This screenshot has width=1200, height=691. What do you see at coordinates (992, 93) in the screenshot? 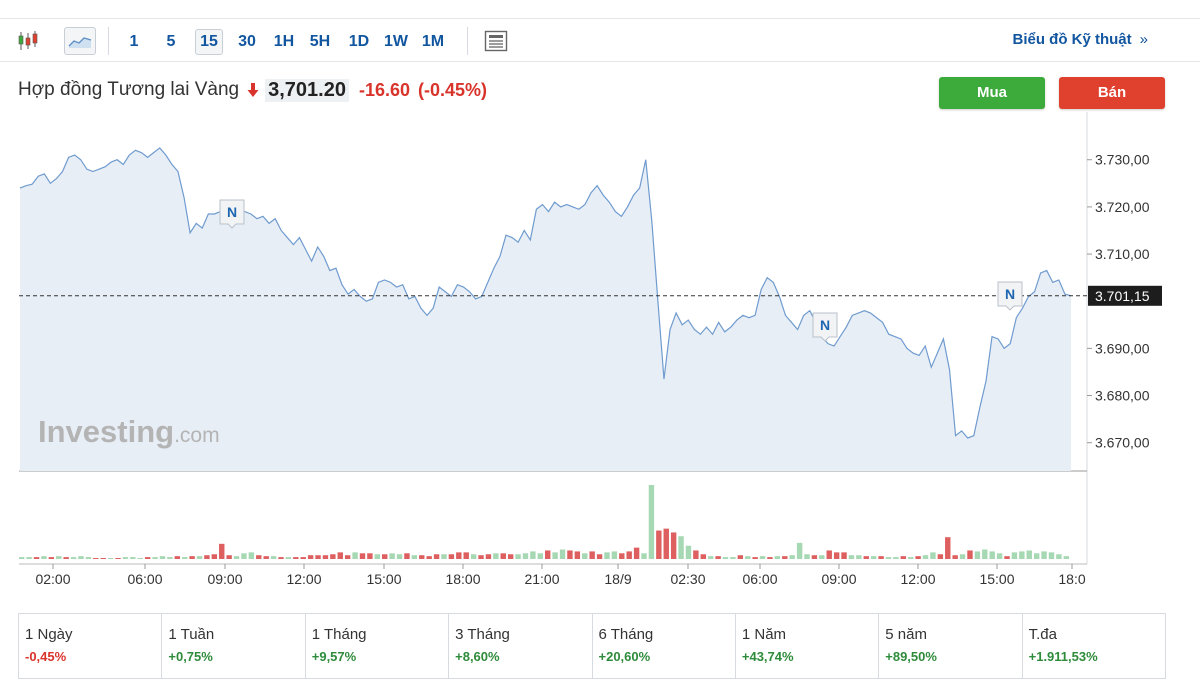
I see `buy-button: Mua` at bounding box center [992, 93].